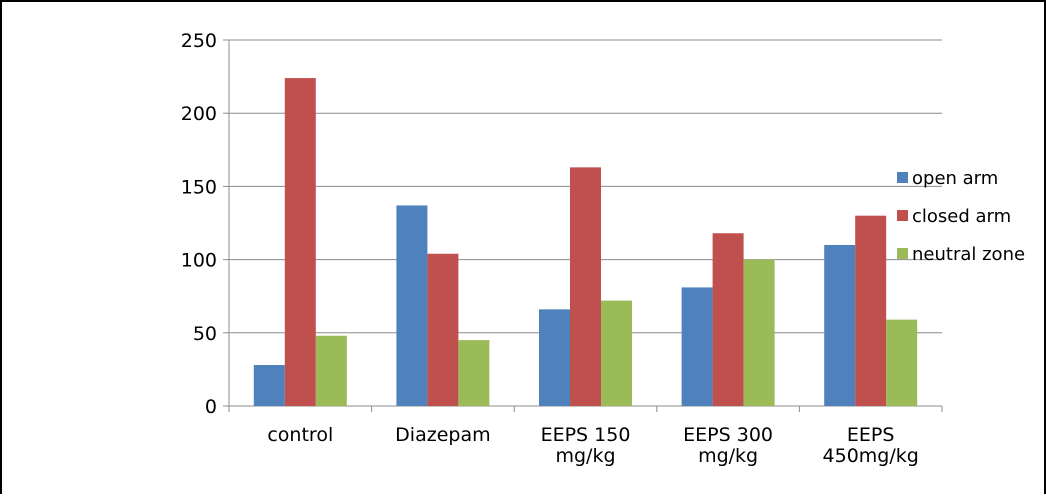 Image resolution: width=1046 pixels, height=496 pixels. What do you see at coordinates (205, 334) in the screenshot?
I see `y-tick-label: 50` at bounding box center [205, 334].